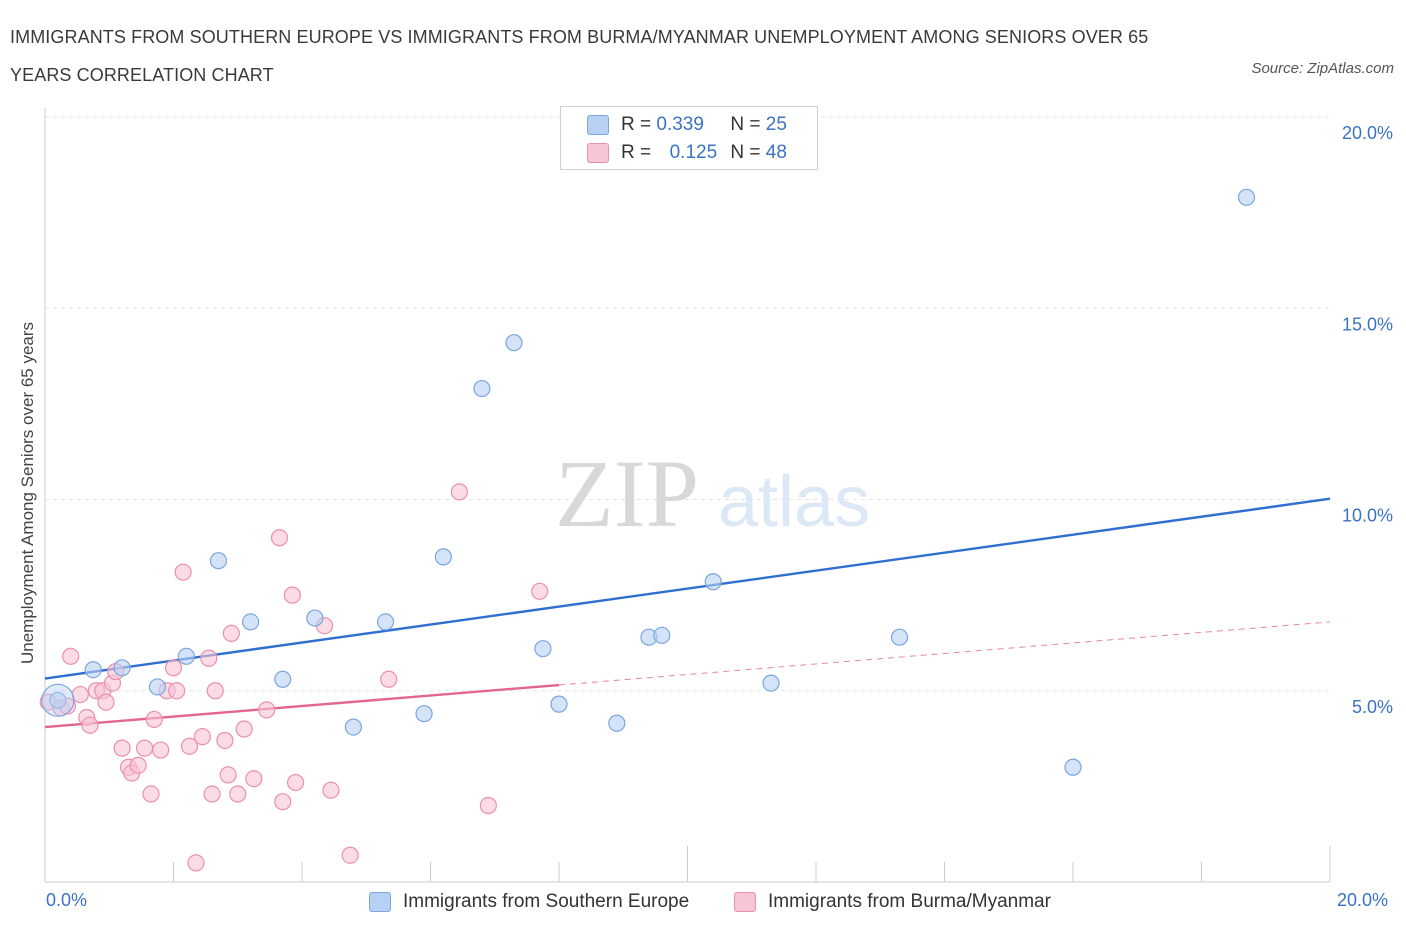 The image size is (1406, 930). I want to click on legend-row-blue: R = 0.339 N = 25, so click(687, 125).